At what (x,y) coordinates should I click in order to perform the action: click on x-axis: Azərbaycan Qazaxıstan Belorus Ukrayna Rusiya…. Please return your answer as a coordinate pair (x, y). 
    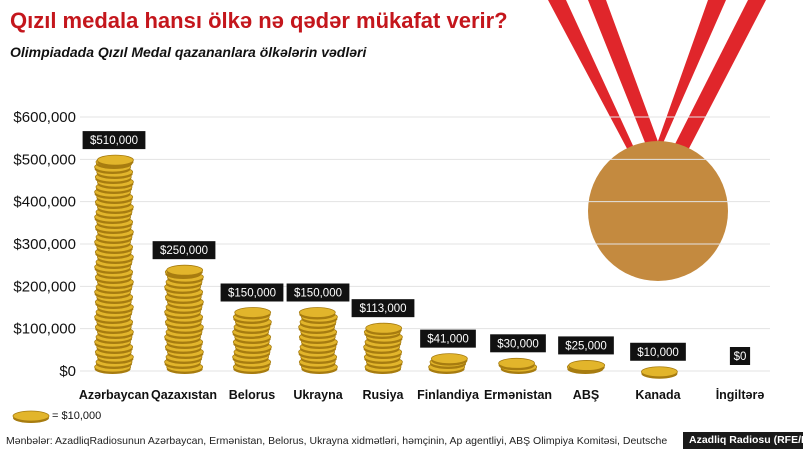
    Looking at the image, I should click on (421, 394).